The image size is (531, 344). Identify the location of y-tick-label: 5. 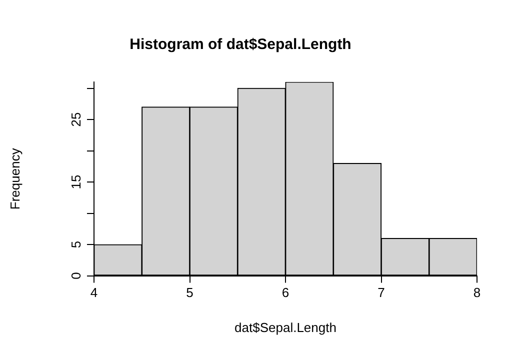
(76, 244).